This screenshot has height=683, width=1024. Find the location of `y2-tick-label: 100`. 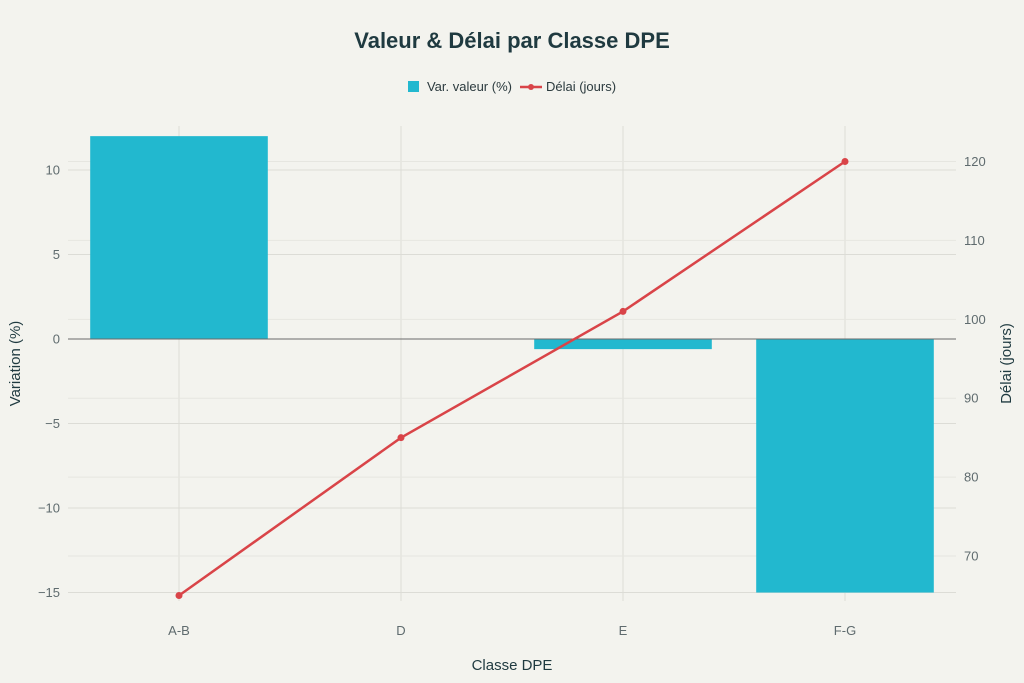

y2-tick-label: 100 is located at coordinates (975, 319).